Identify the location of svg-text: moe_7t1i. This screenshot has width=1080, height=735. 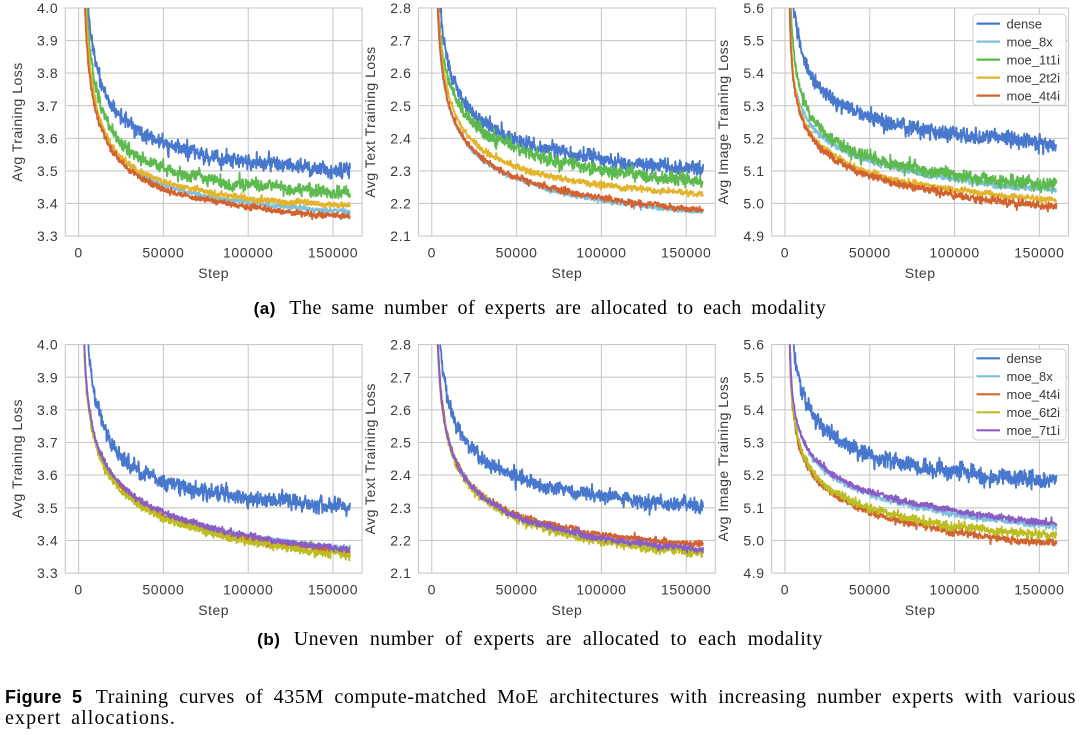
(1034, 430).